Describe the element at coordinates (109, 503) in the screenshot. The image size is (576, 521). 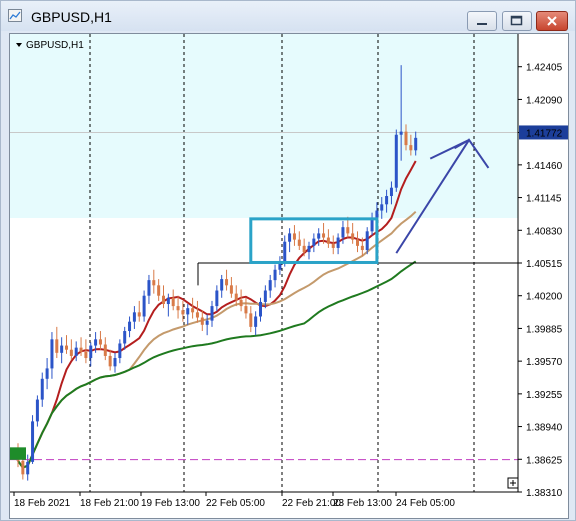
I see `x-tick-label: 18 Feb 21:00` at that location.